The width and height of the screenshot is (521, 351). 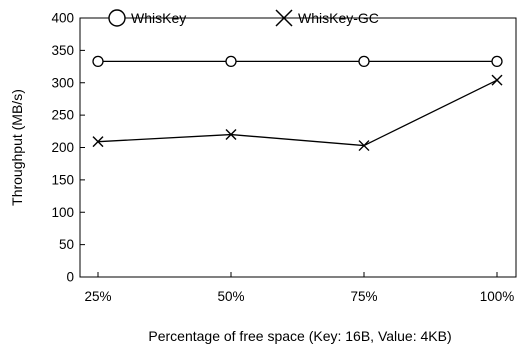 I want to click on legend-circle-icon, so click(x=117, y=18).